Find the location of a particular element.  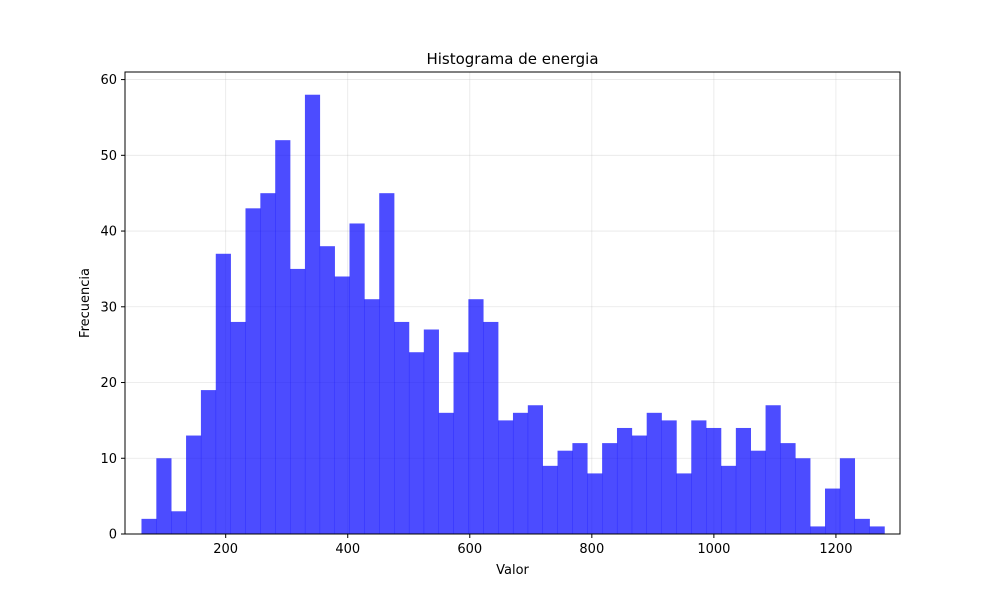

y-axis-label: Frecuencia is located at coordinates (85, 303).